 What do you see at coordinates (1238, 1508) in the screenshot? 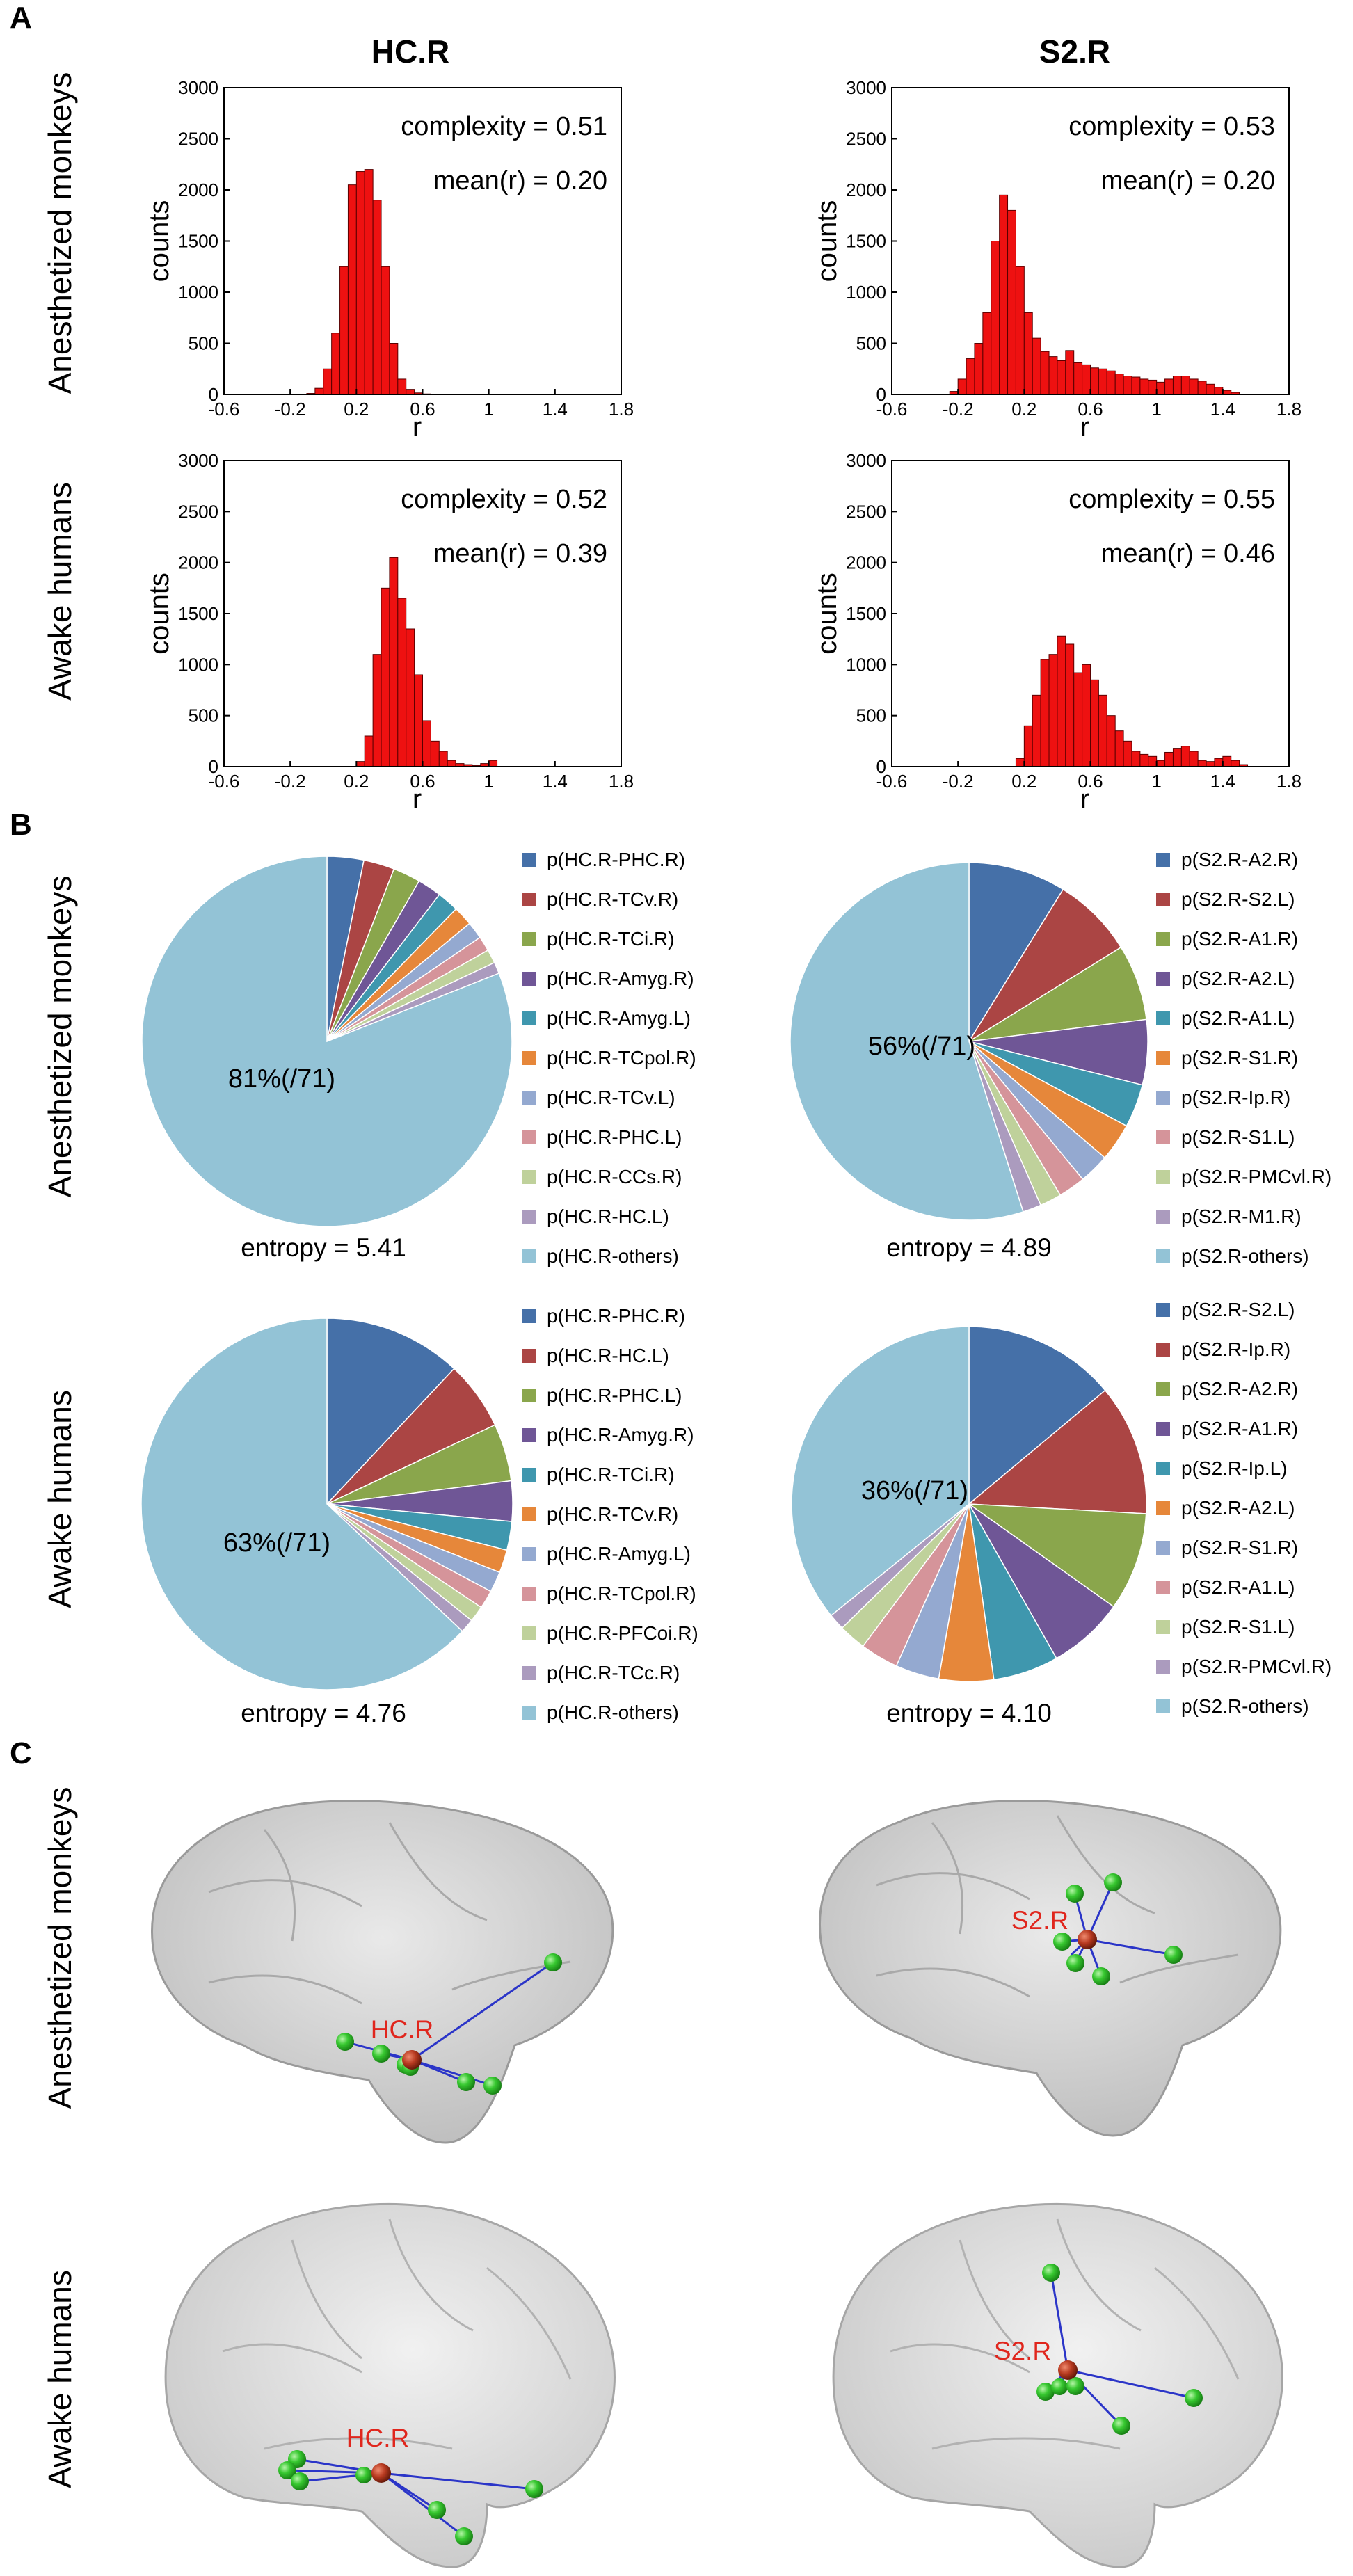
I see `legend-label: p(S2.R-A2.L)` at bounding box center [1238, 1508].